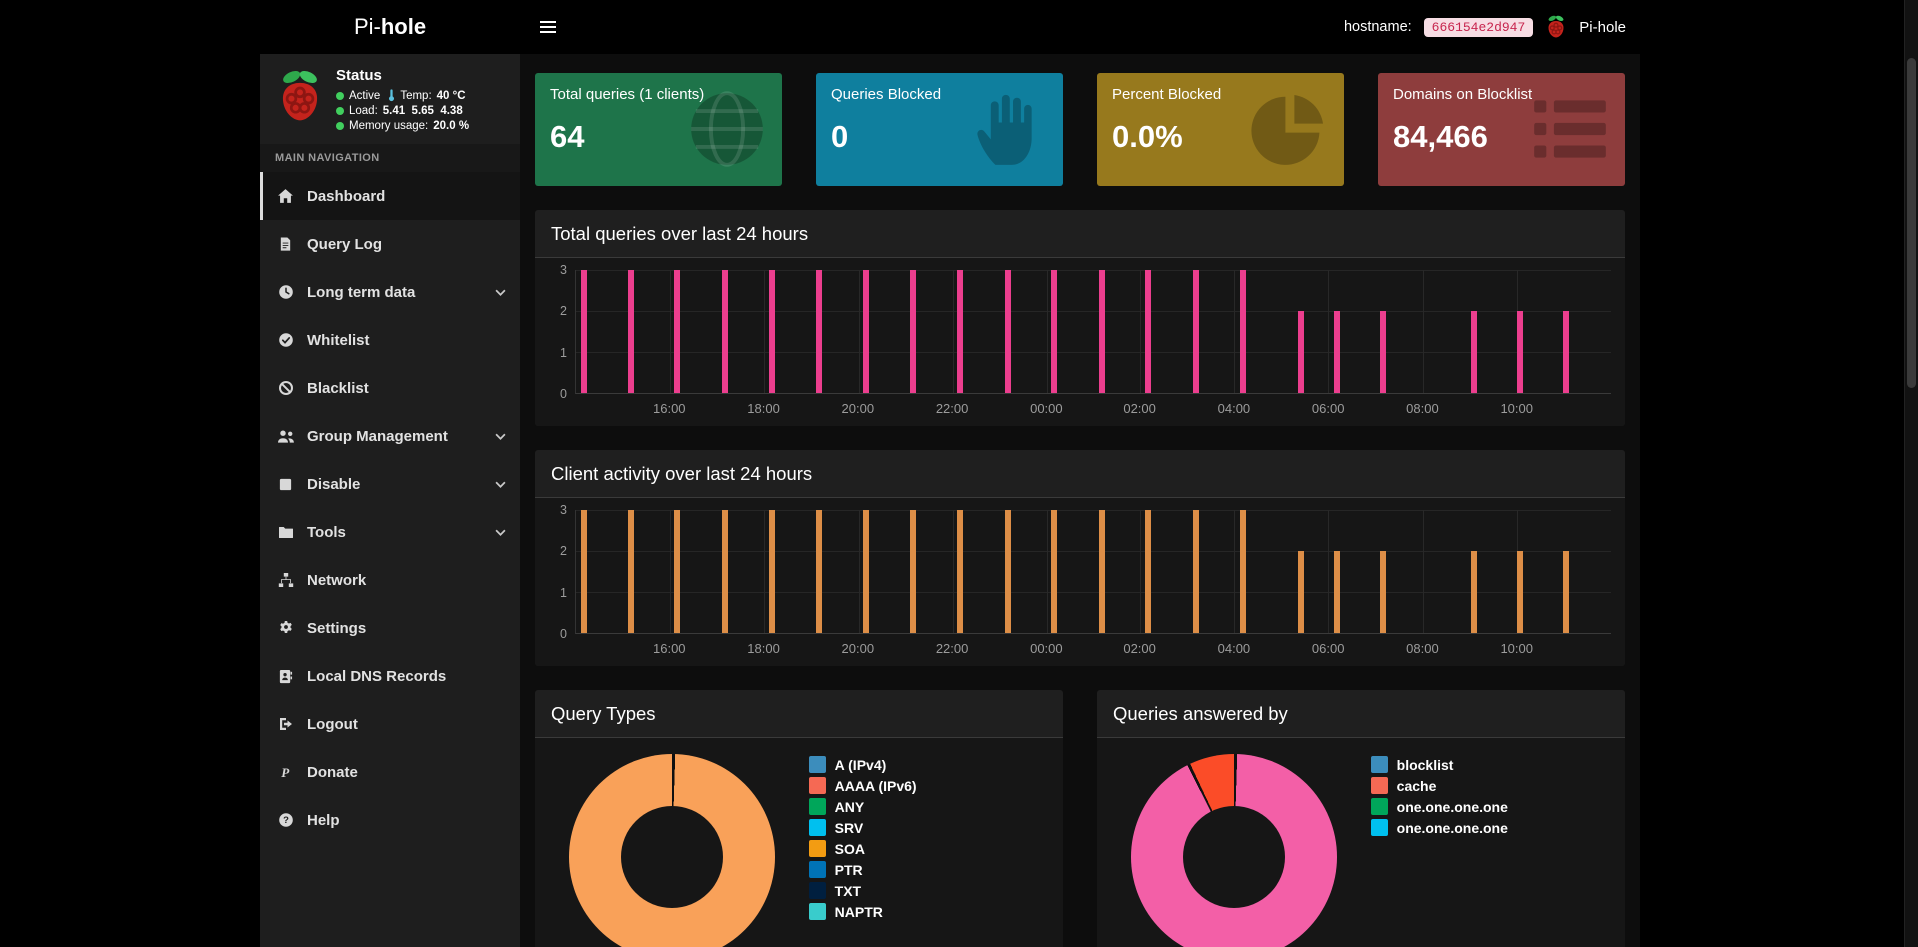 The width and height of the screenshot is (1918, 947). Describe the element at coordinates (1492, 785) in the screenshot. I see `legend-item-cache: cache` at that location.